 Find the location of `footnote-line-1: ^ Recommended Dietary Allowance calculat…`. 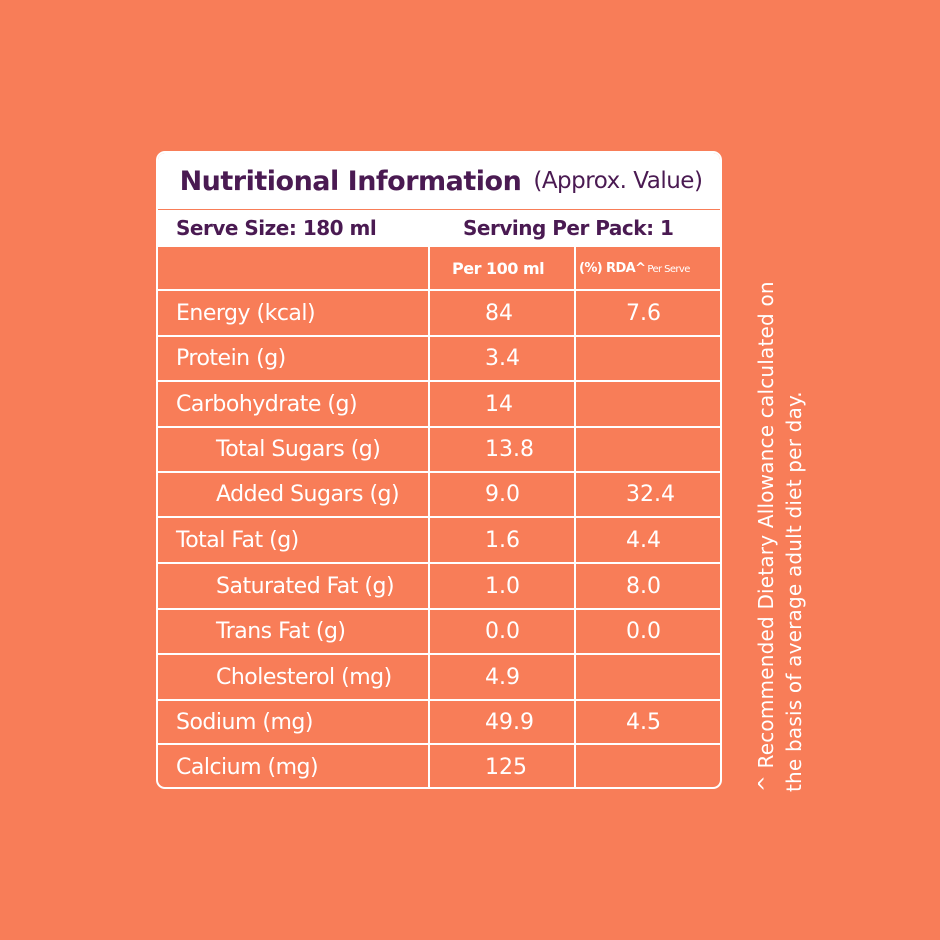

footnote-line-1: ^ Recommended Dietary Allowance calculat… is located at coordinates (766, 536).